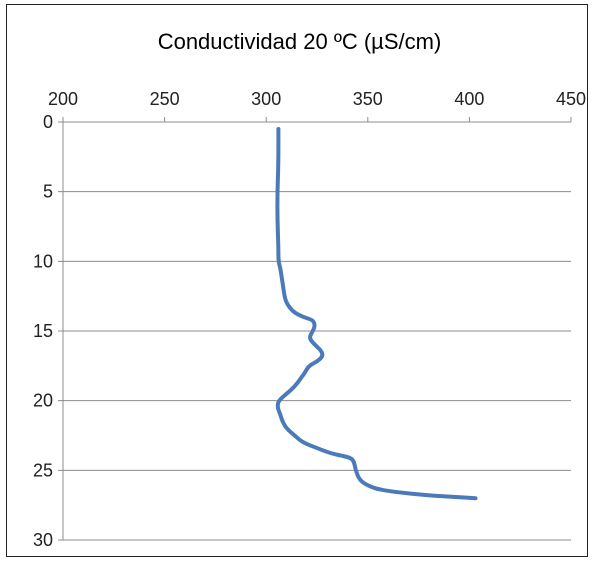 The height and width of the screenshot is (566, 599). What do you see at coordinates (266, 99) in the screenshot?
I see `x-tick-label: 300` at bounding box center [266, 99].